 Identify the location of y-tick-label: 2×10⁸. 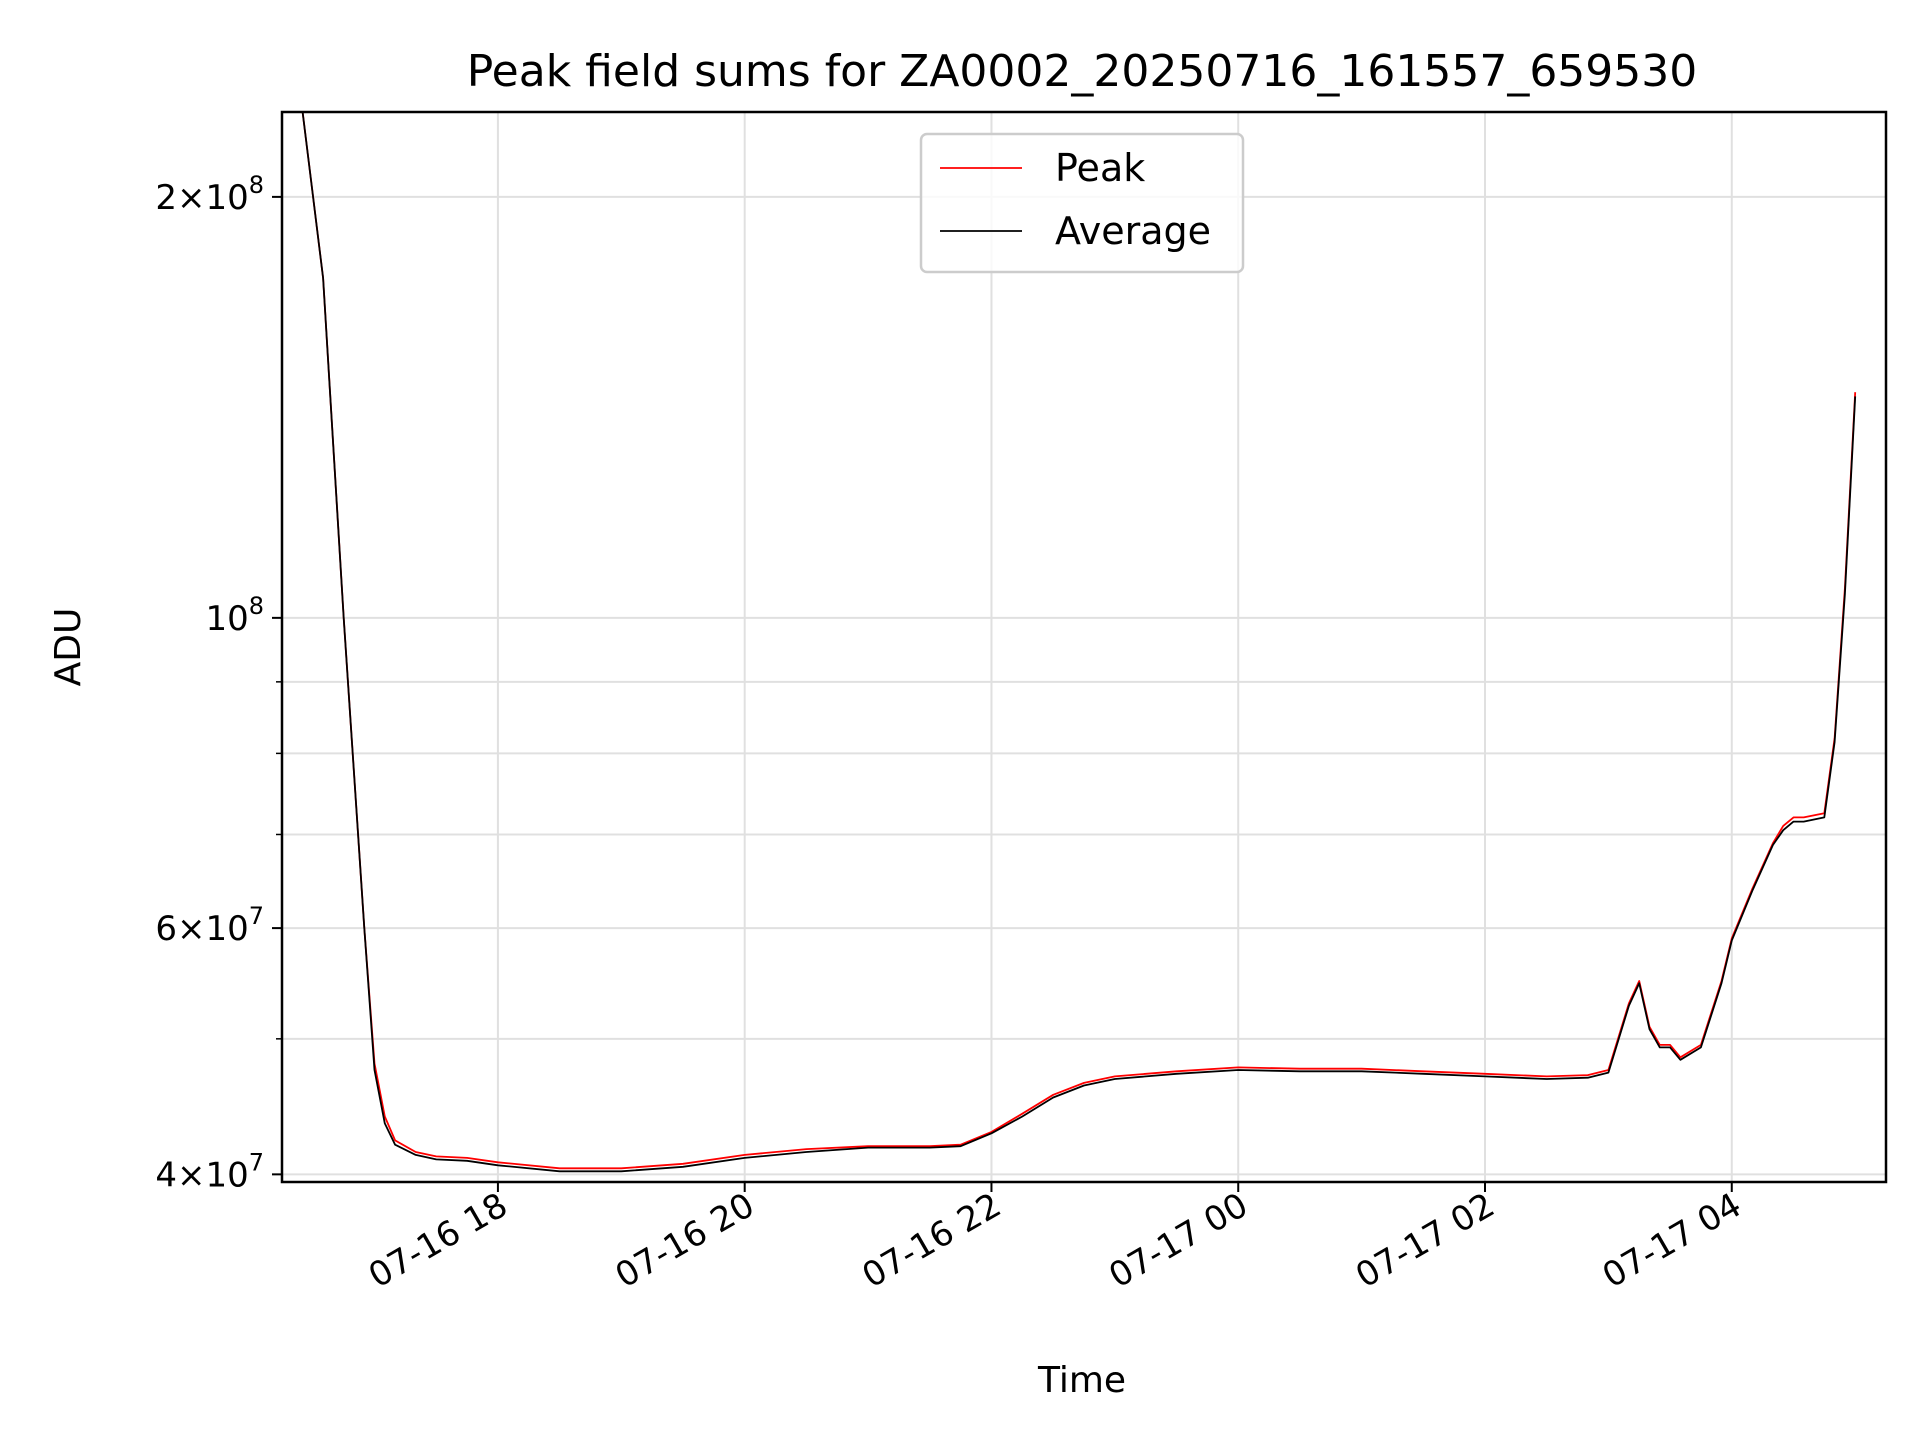
(209, 194).